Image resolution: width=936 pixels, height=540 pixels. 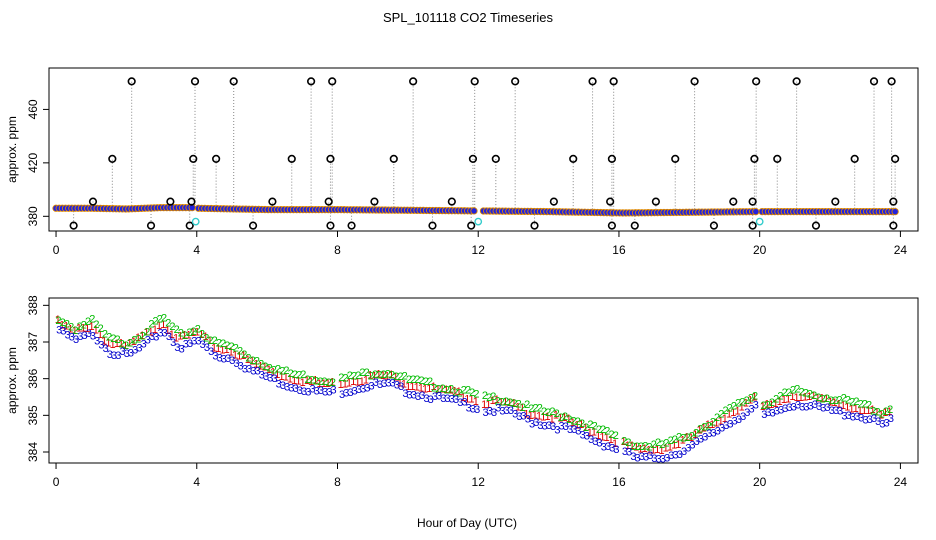 What do you see at coordinates (756, 212) in the screenshot?
I see `baseline-point` at bounding box center [756, 212].